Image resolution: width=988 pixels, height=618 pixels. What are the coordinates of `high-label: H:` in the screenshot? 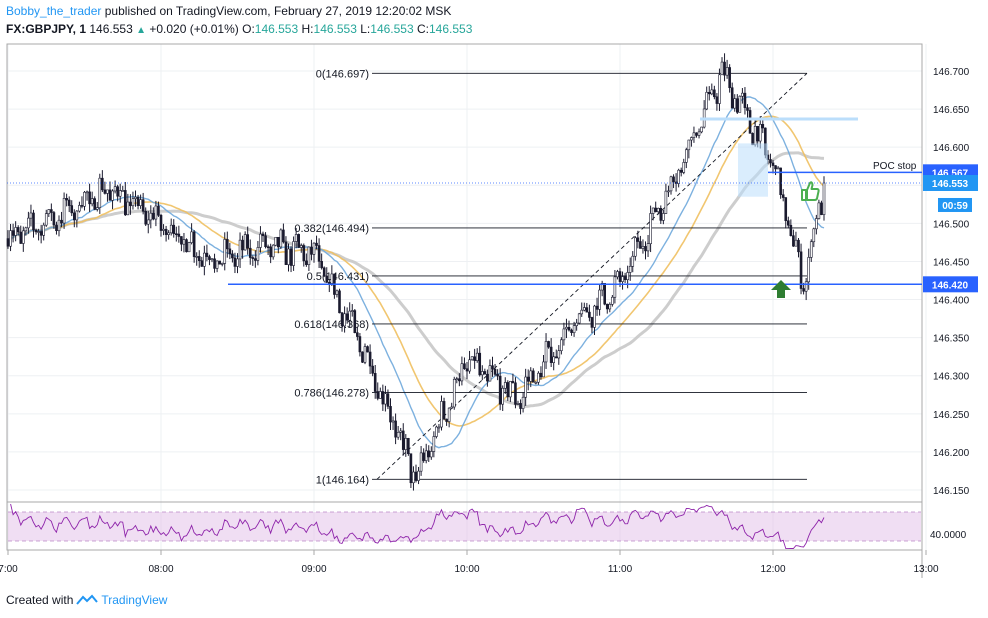 It's located at (307, 29).